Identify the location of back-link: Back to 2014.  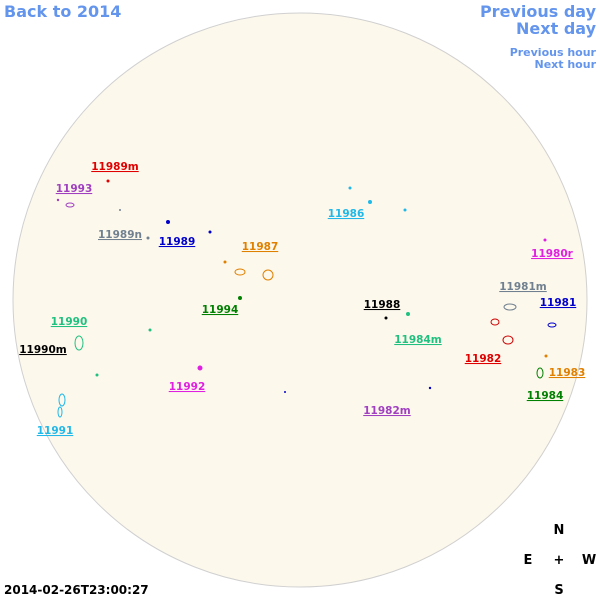
(62, 11).